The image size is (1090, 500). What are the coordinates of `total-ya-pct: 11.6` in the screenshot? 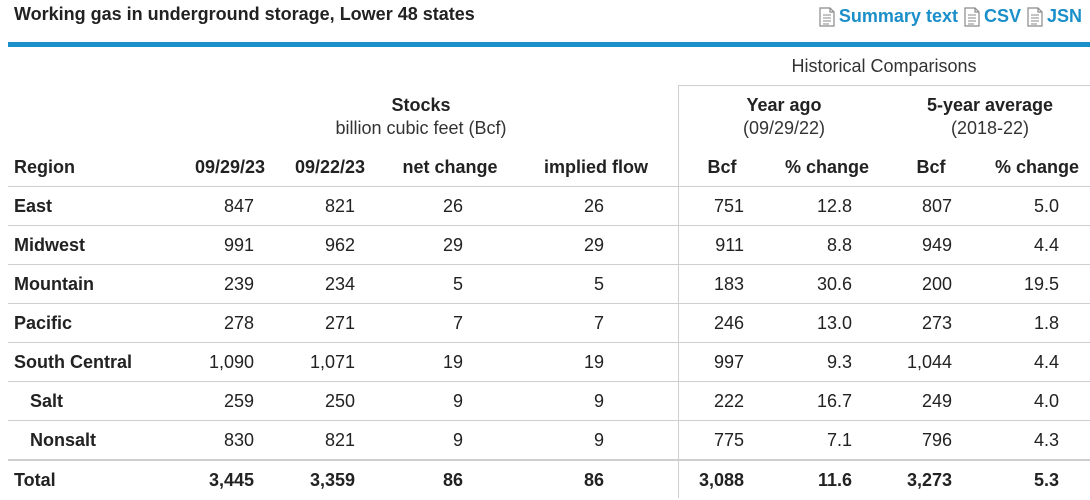 It's located at (834, 480).